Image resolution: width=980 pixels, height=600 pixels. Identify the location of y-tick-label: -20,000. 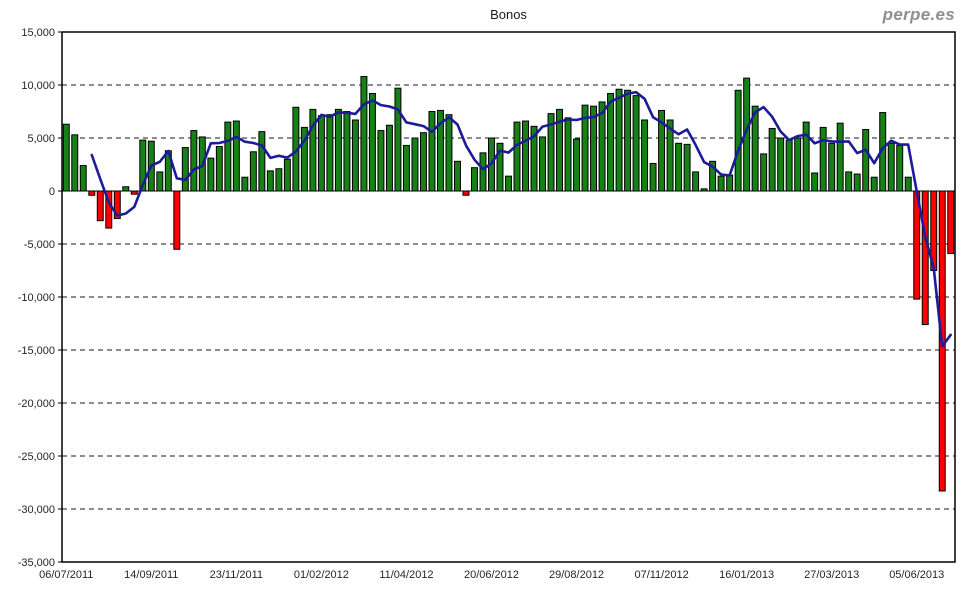
(36, 404).